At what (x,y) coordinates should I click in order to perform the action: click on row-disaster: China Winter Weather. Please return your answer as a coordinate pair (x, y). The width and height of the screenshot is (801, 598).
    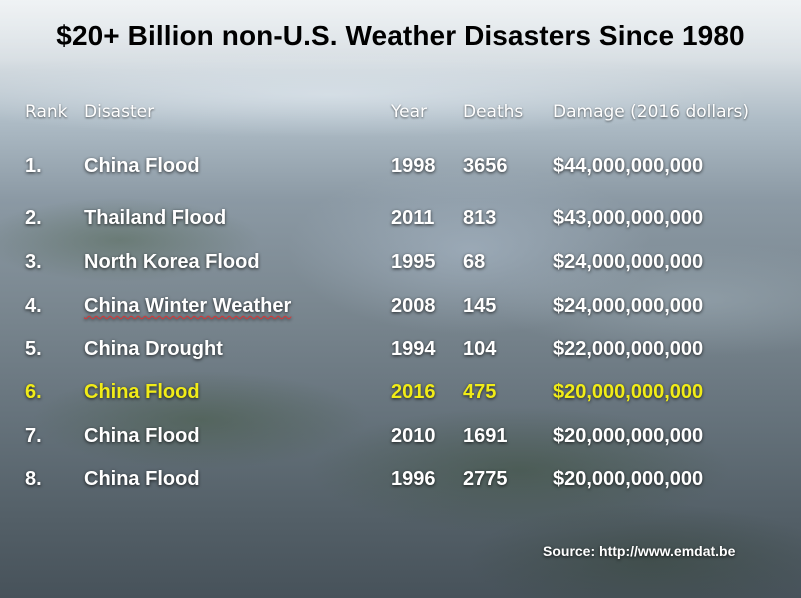
    Looking at the image, I should click on (188, 306).